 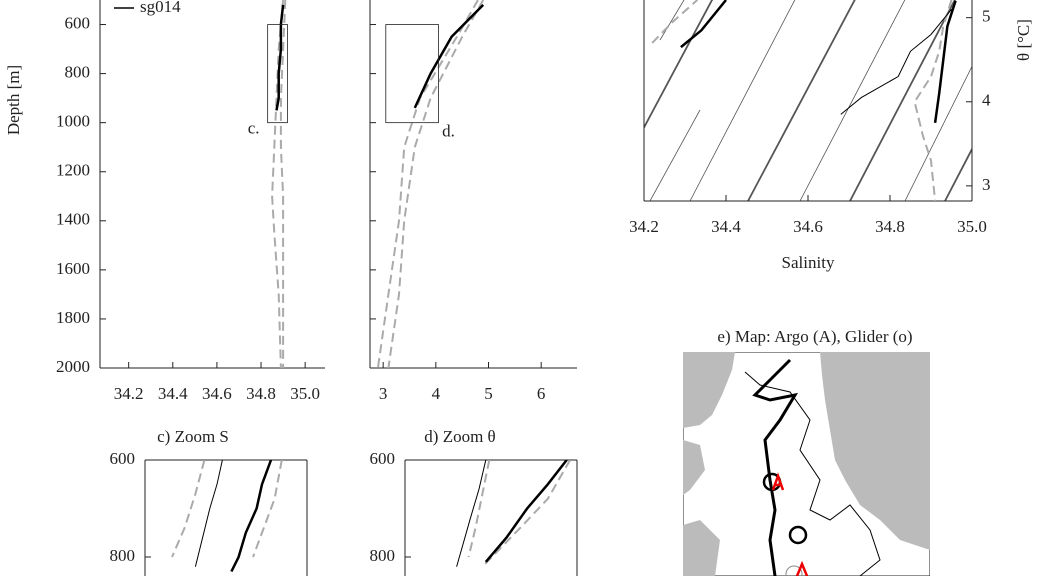 I want to click on y-axis-label: Depth [m], so click(x=13, y=100).